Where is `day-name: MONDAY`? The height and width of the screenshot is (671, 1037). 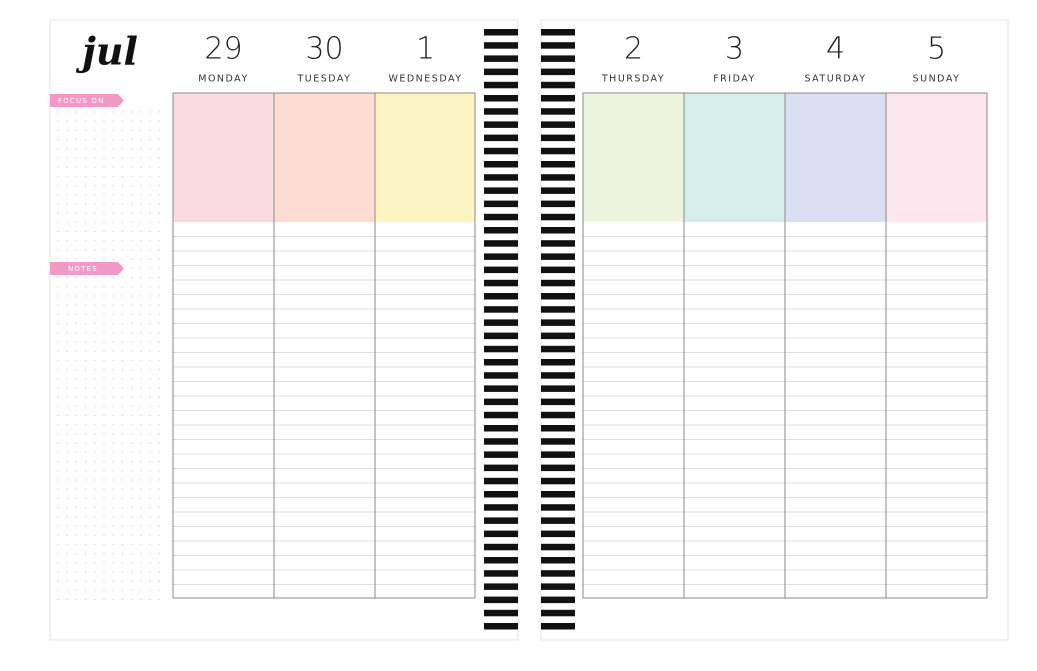 day-name: MONDAY is located at coordinates (223, 79).